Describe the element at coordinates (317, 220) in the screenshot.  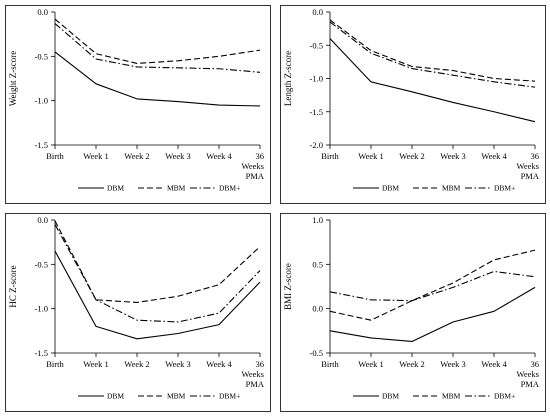
I see `y-tick-label: 1.0` at that location.